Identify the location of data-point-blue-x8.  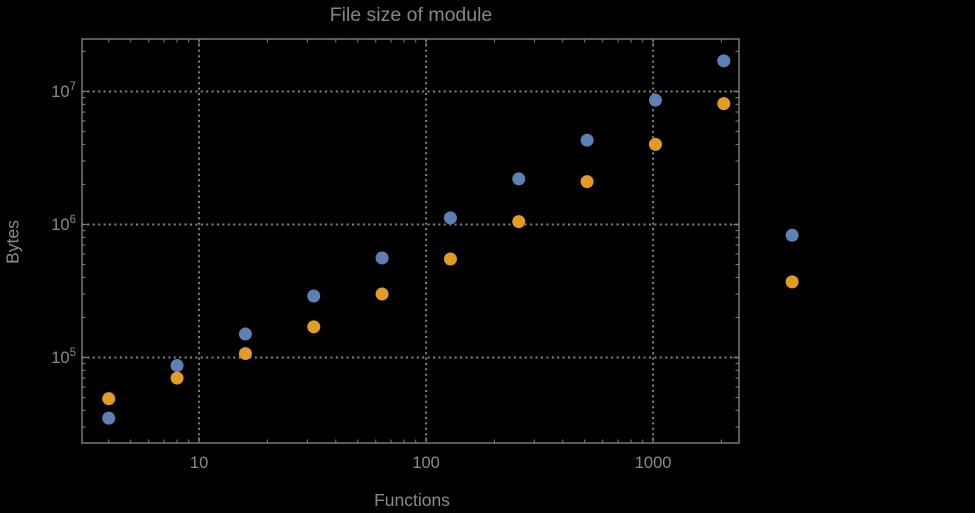
(177, 366).